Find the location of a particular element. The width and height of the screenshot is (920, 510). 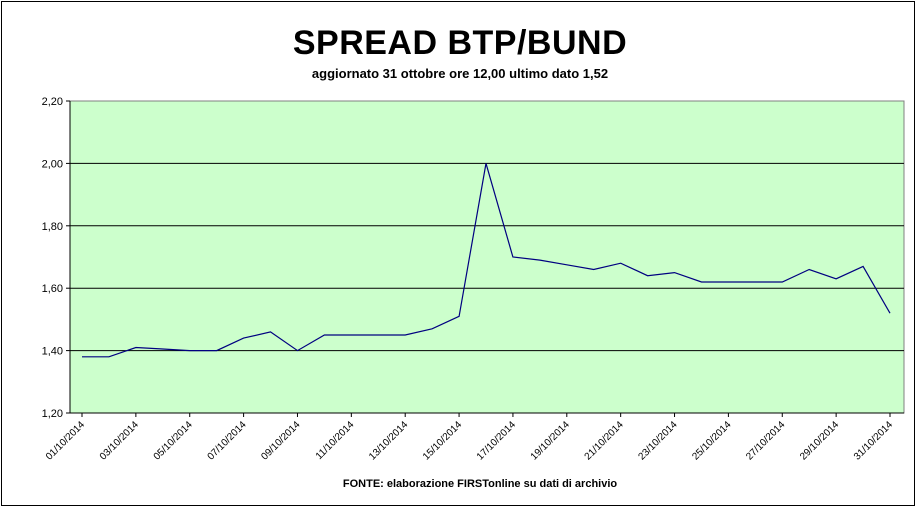

y-tick-label: 2,20 is located at coordinates (52, 102).